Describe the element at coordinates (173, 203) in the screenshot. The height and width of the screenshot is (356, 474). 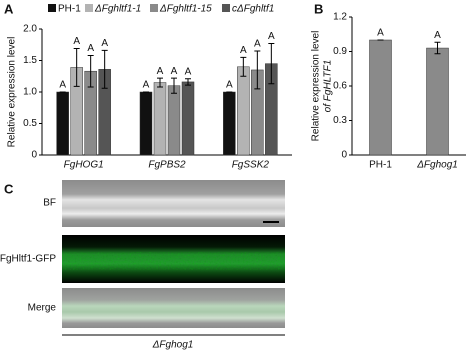
I see `bf-image` at that location.